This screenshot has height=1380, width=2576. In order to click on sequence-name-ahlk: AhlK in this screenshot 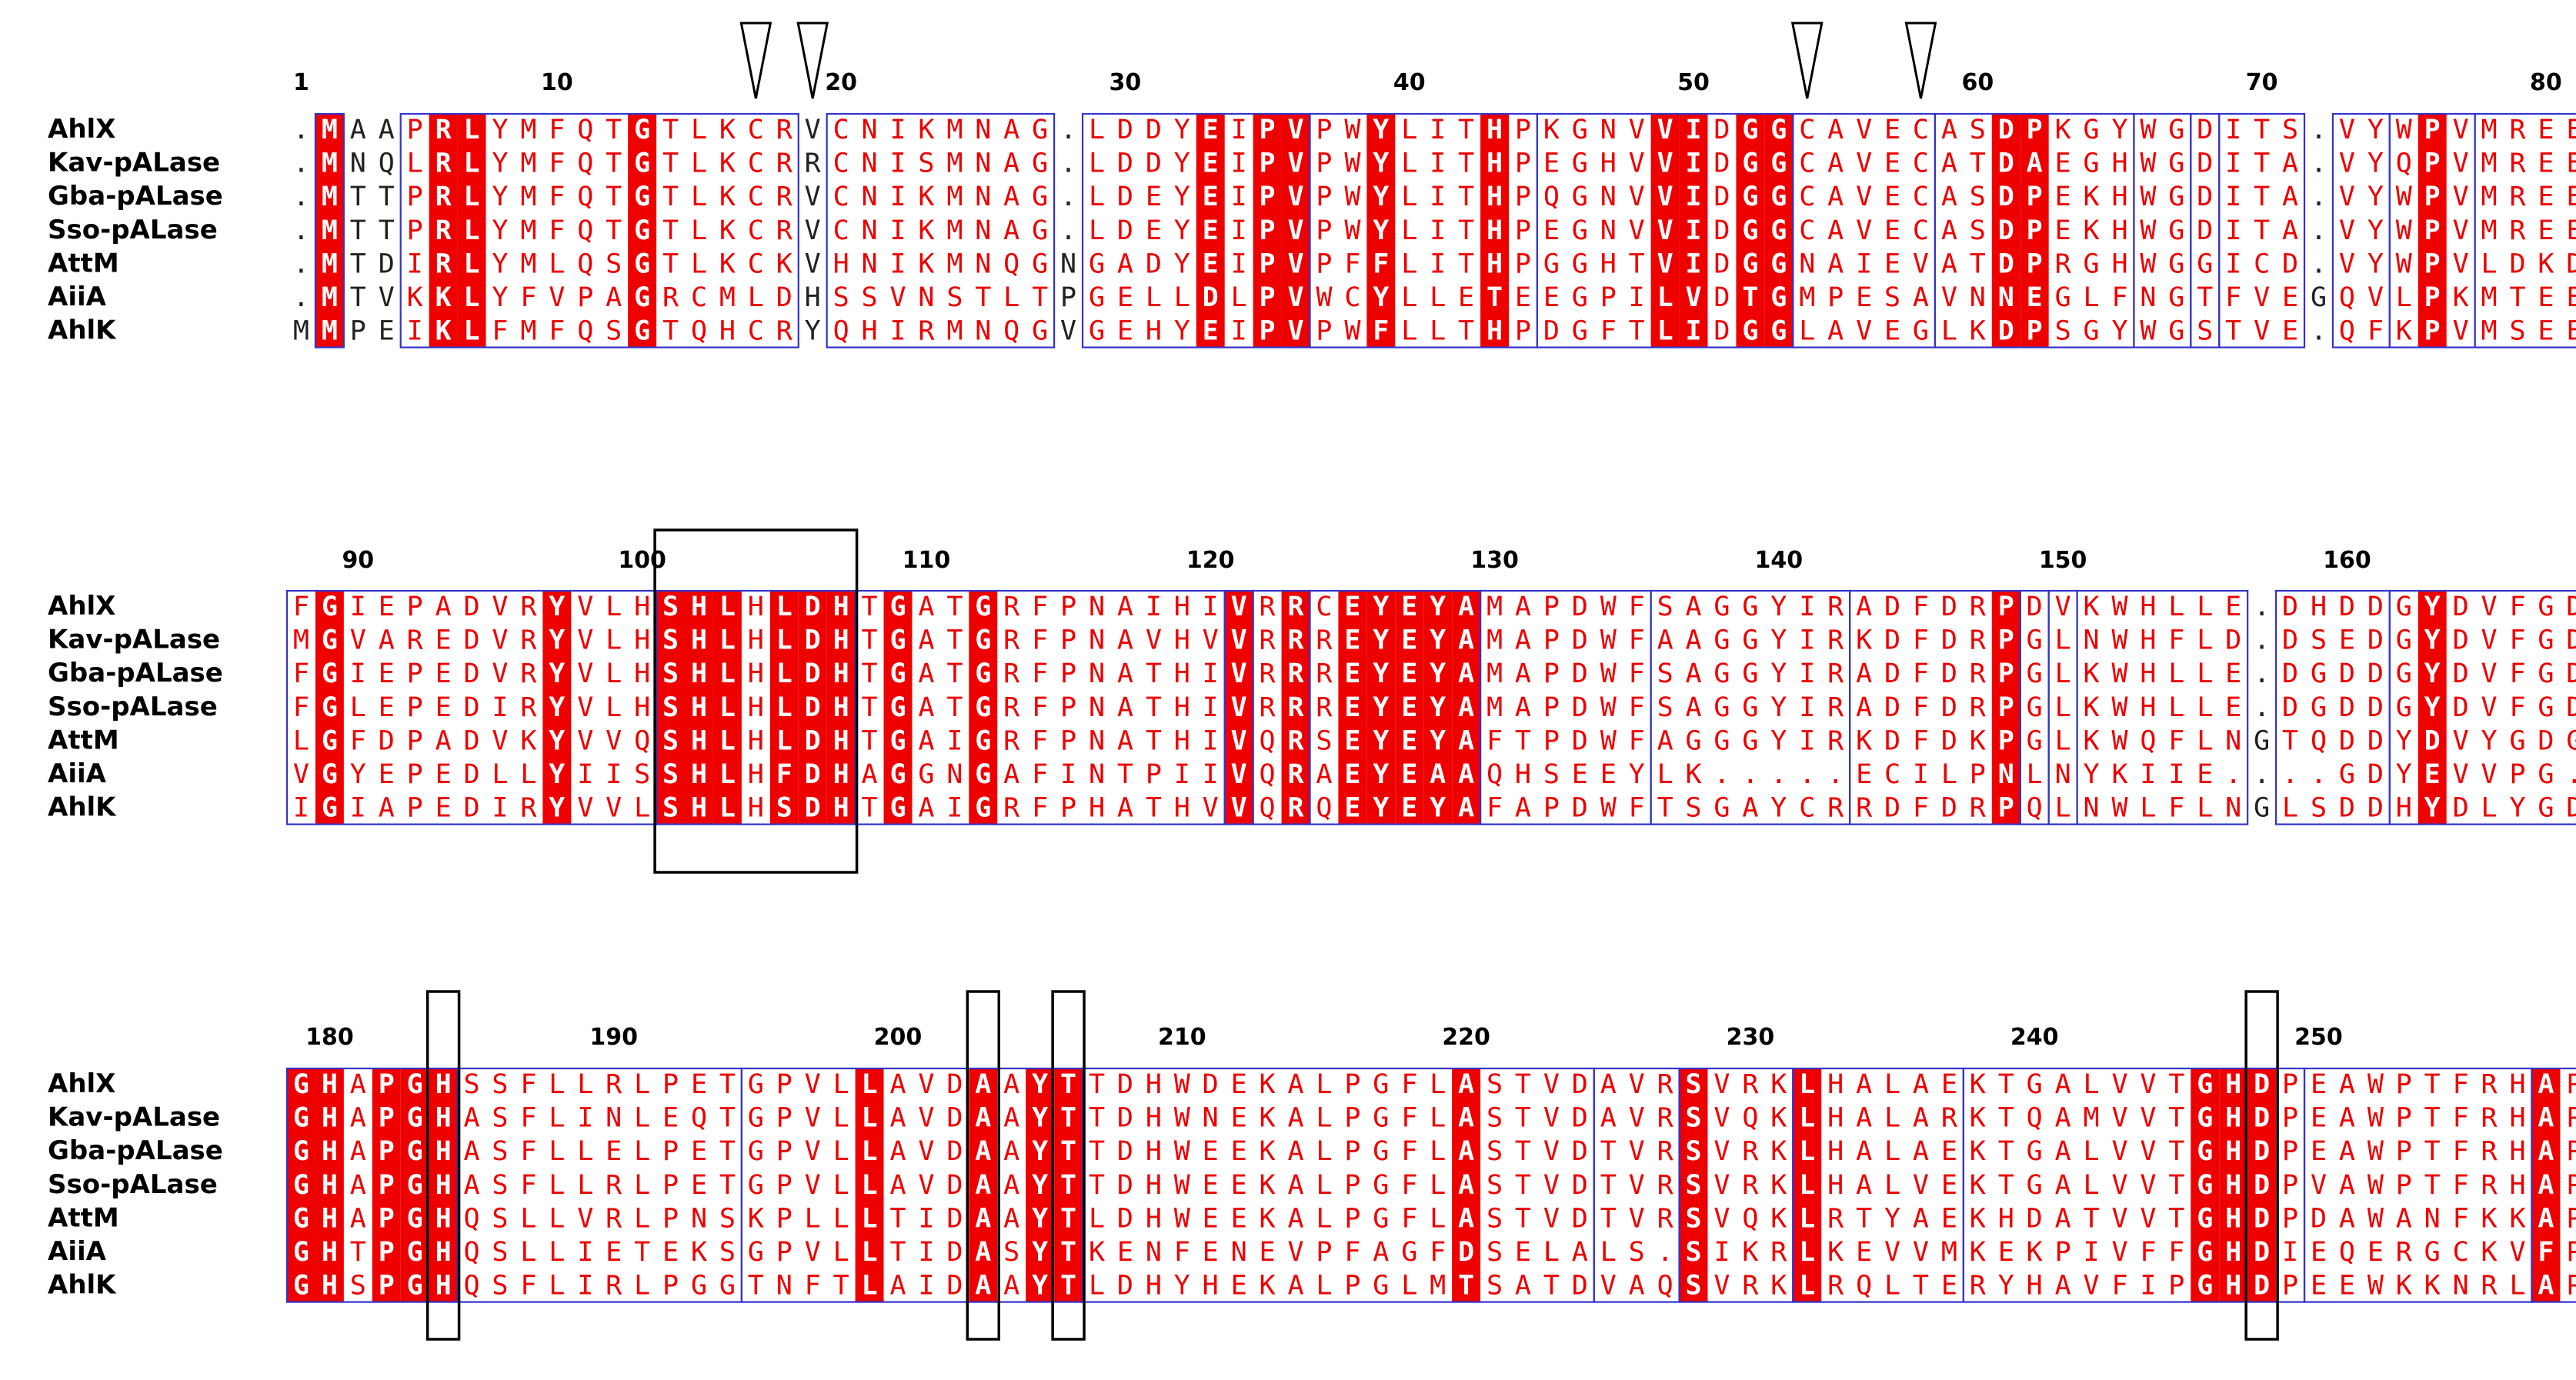, I will do `click(83, 1286)`.